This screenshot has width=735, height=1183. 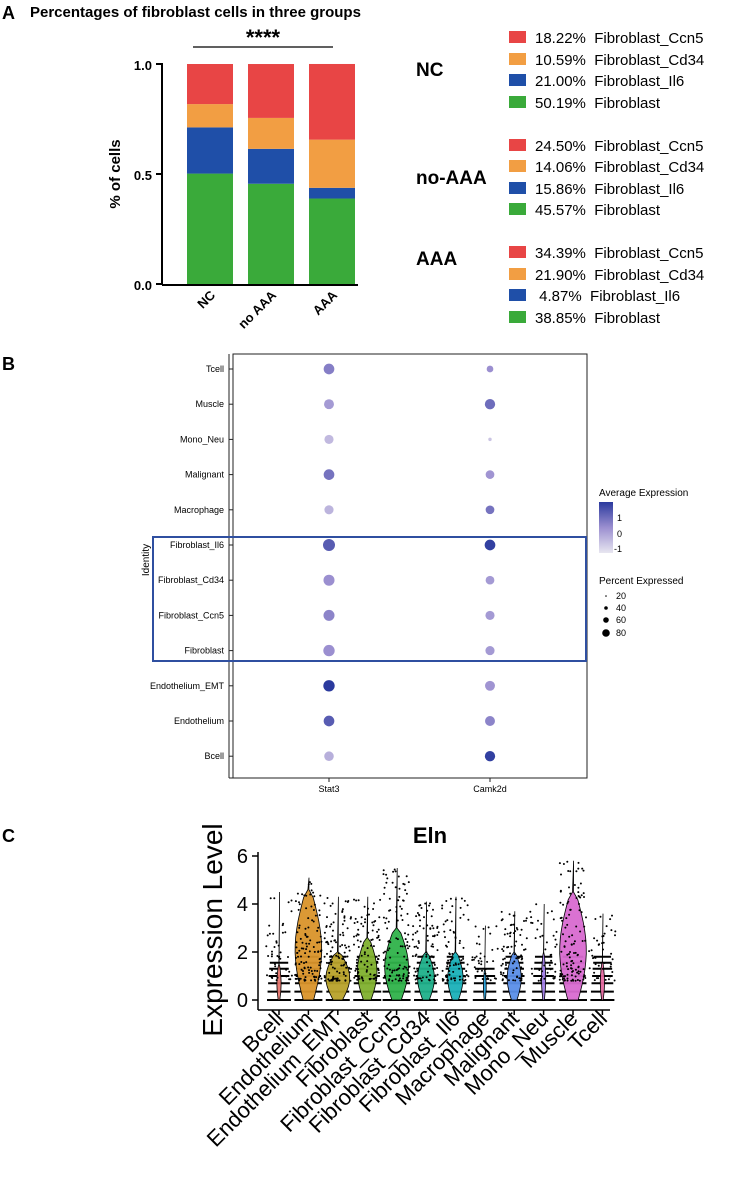 What do you see at coordinates (115, 173) in the screenshot?
I see `a-y-axis-label: % of cells` at bounding box center [115, 173].